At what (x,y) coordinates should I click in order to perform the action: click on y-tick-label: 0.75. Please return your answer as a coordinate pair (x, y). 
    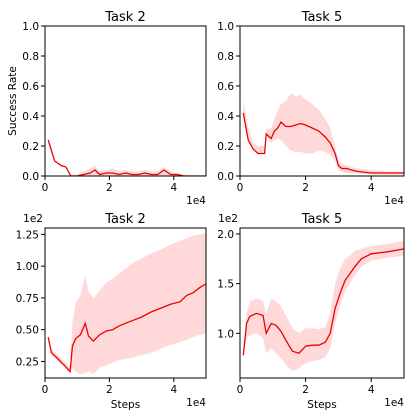
    Looking at the image, I should click on (27, 299).